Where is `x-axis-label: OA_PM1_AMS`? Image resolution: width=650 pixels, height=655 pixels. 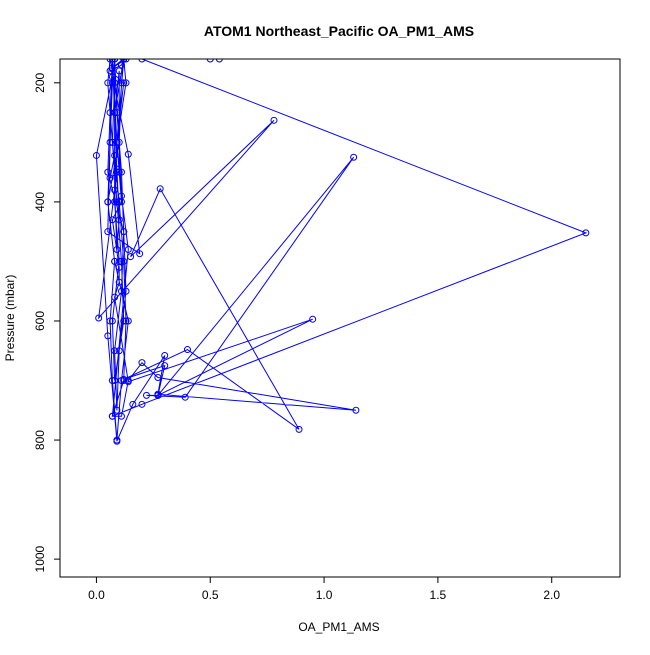 x-axis-label: OA_PM1_AMS is located at coordinates (338, 627).